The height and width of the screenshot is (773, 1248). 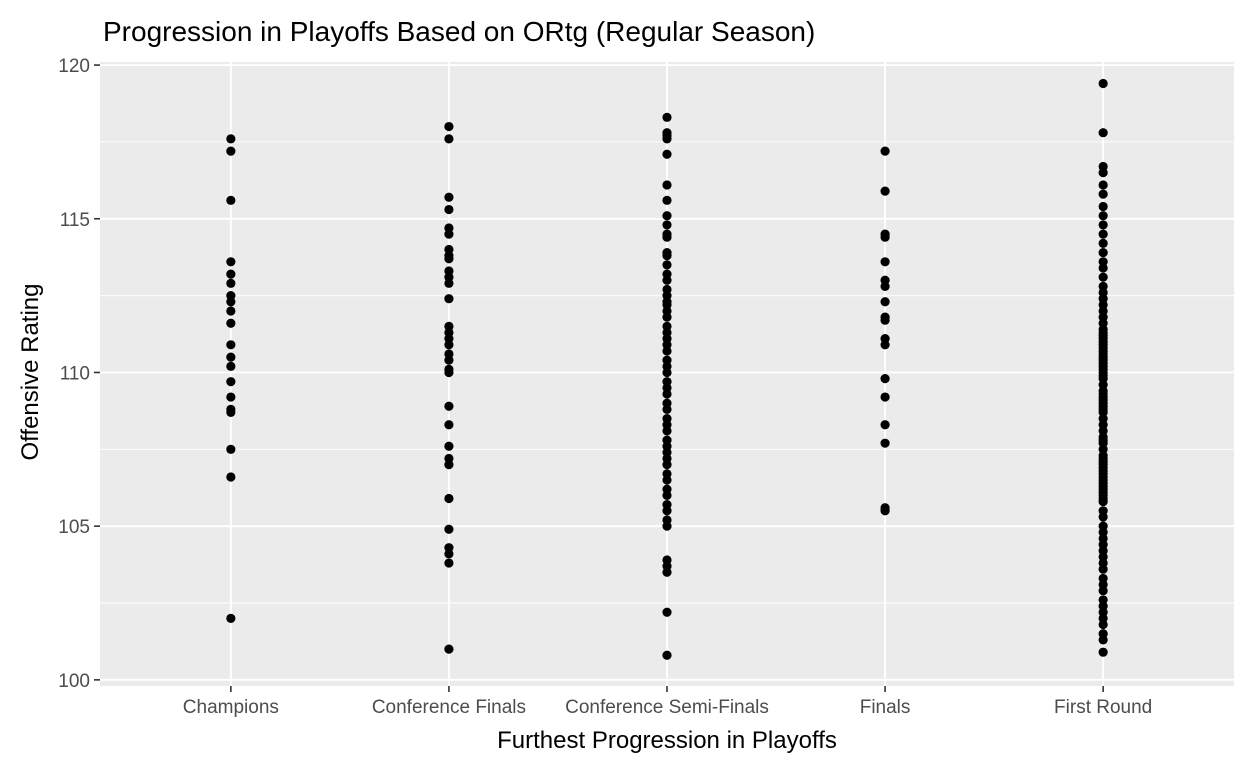 I want to click on y-tick-label: 110, so click(x=75, y=373).